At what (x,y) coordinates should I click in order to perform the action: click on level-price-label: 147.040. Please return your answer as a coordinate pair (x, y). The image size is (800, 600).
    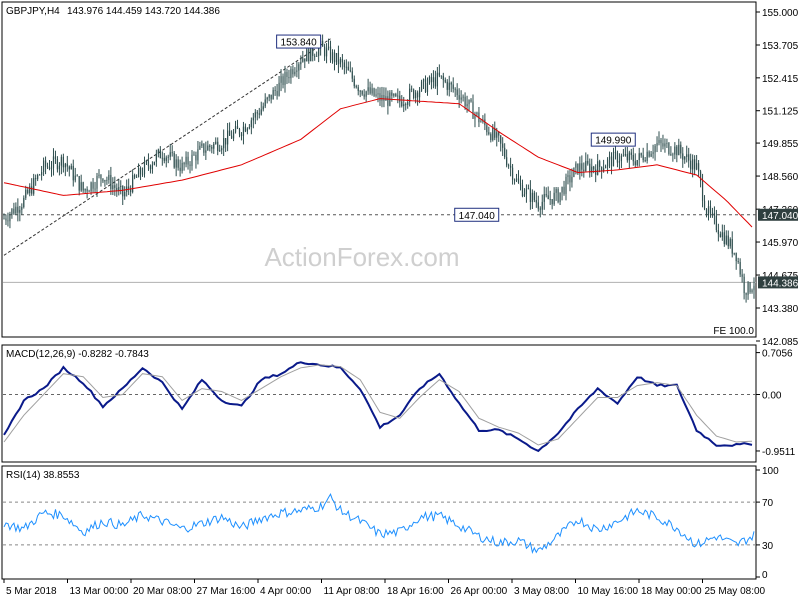
    Looking at the image, I should click on (780, 216).